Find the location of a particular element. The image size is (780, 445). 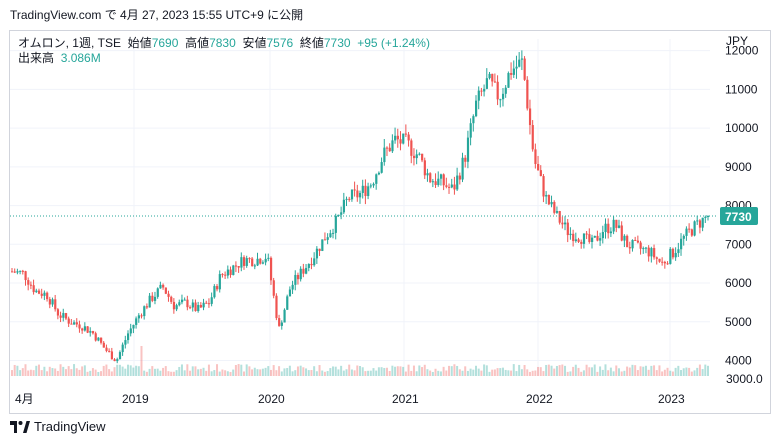

symbol-label: オムロン, 1週, TSE is located at coordinates (69, 43).